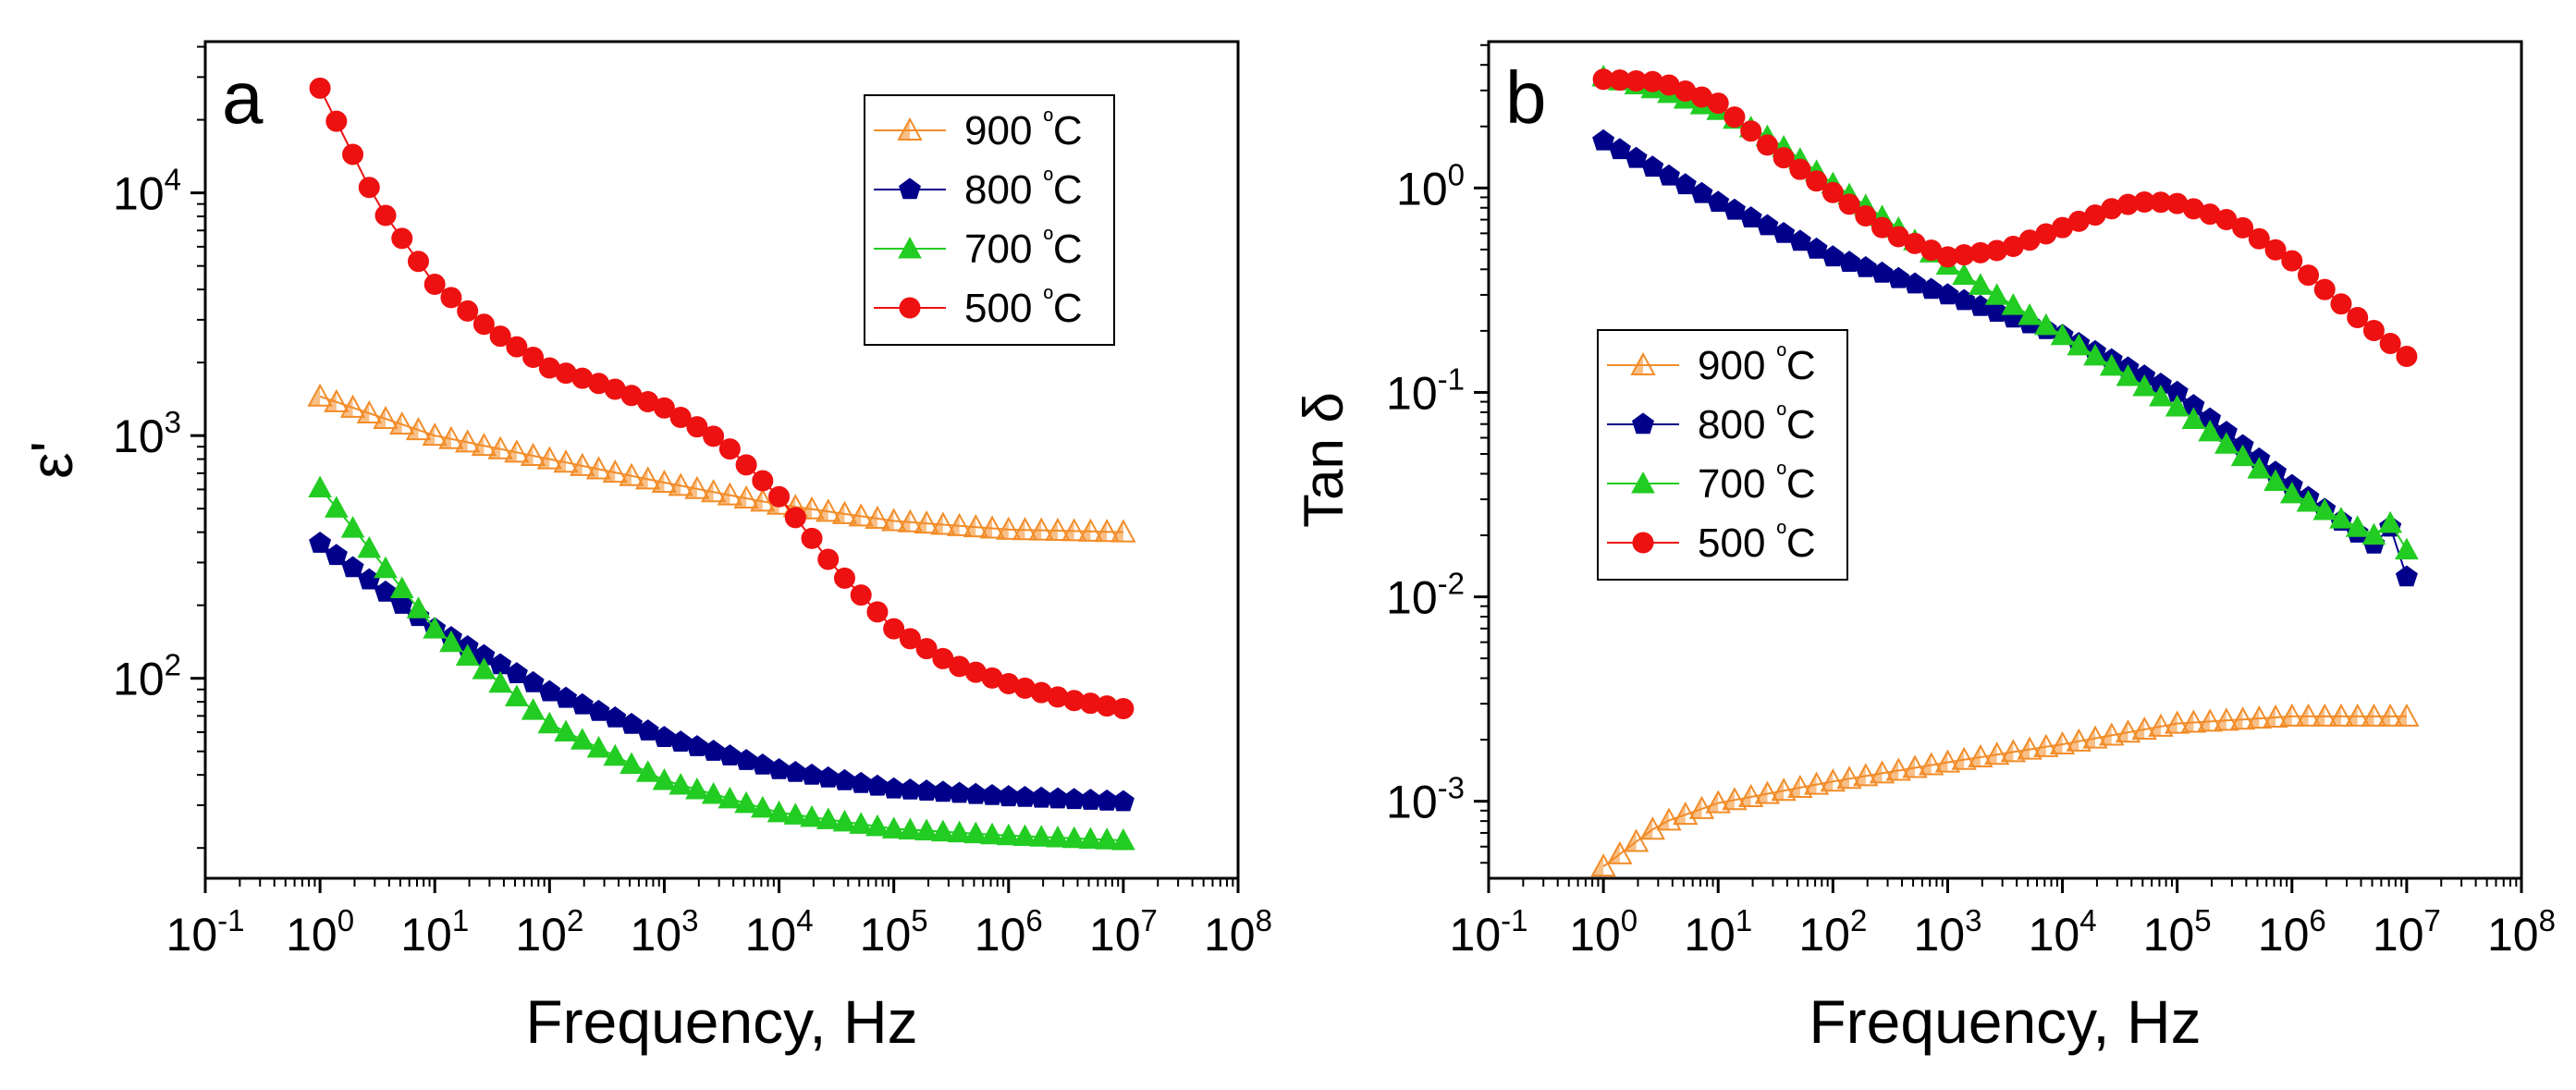  Describe the element at coordinates (780, 932) in the screenshot. I see `x-tick-label: 10⁴` at that location.